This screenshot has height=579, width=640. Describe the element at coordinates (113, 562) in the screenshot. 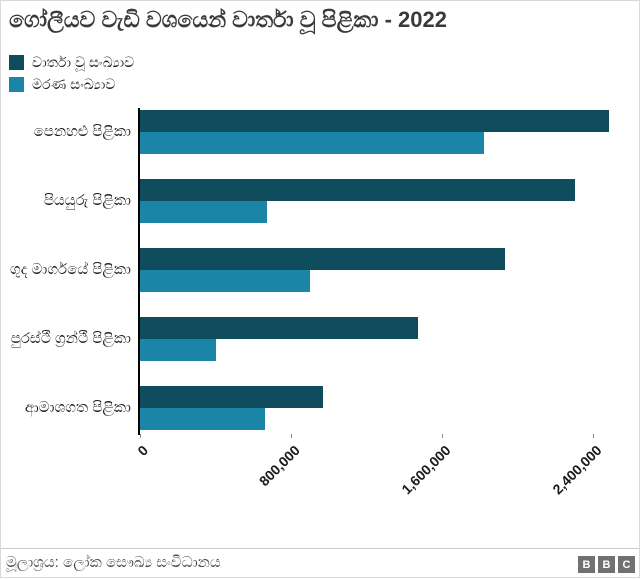

I see `source-credit: මූලාශ්‍රය: ලෝක සෞඛ්‍ය සංවිධානය` at that location.